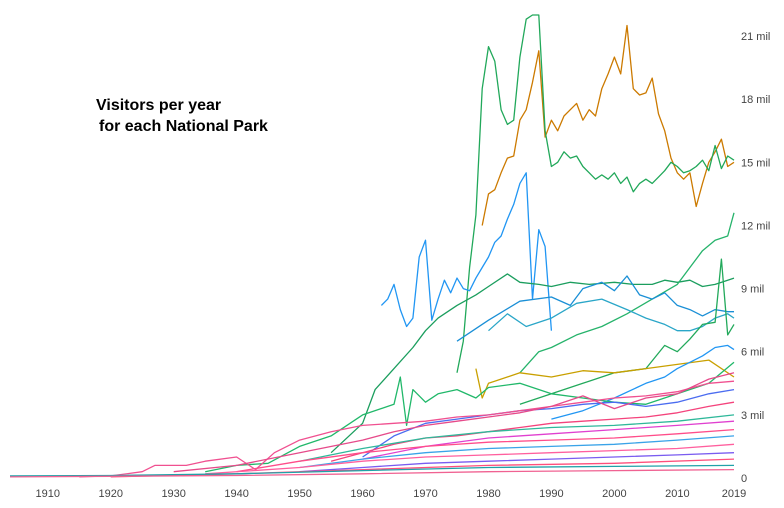  What do you see at coordinates (425, 494) in the screenshot?
I see `x-tick-label: 1970` at bounding box center [425, 494].